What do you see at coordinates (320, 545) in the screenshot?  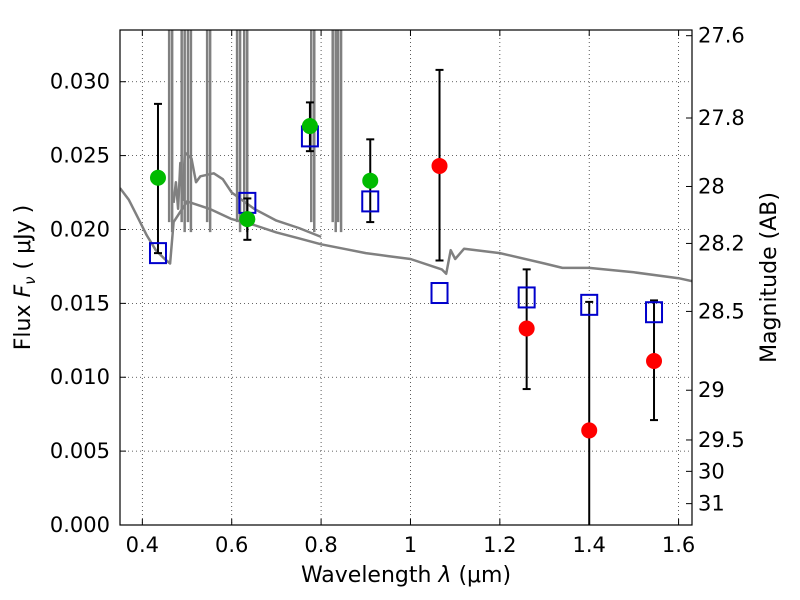 I see `x-tick-label: 0.8` at bounding box center [320, 545].